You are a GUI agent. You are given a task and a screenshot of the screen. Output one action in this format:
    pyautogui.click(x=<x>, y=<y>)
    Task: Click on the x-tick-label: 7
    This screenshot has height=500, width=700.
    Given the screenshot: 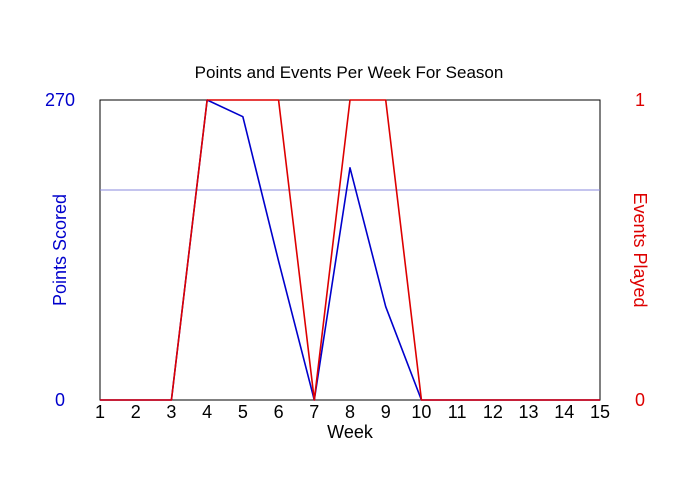 What is the action you would take?
    pyautogui.click(x=314, y=412)
    